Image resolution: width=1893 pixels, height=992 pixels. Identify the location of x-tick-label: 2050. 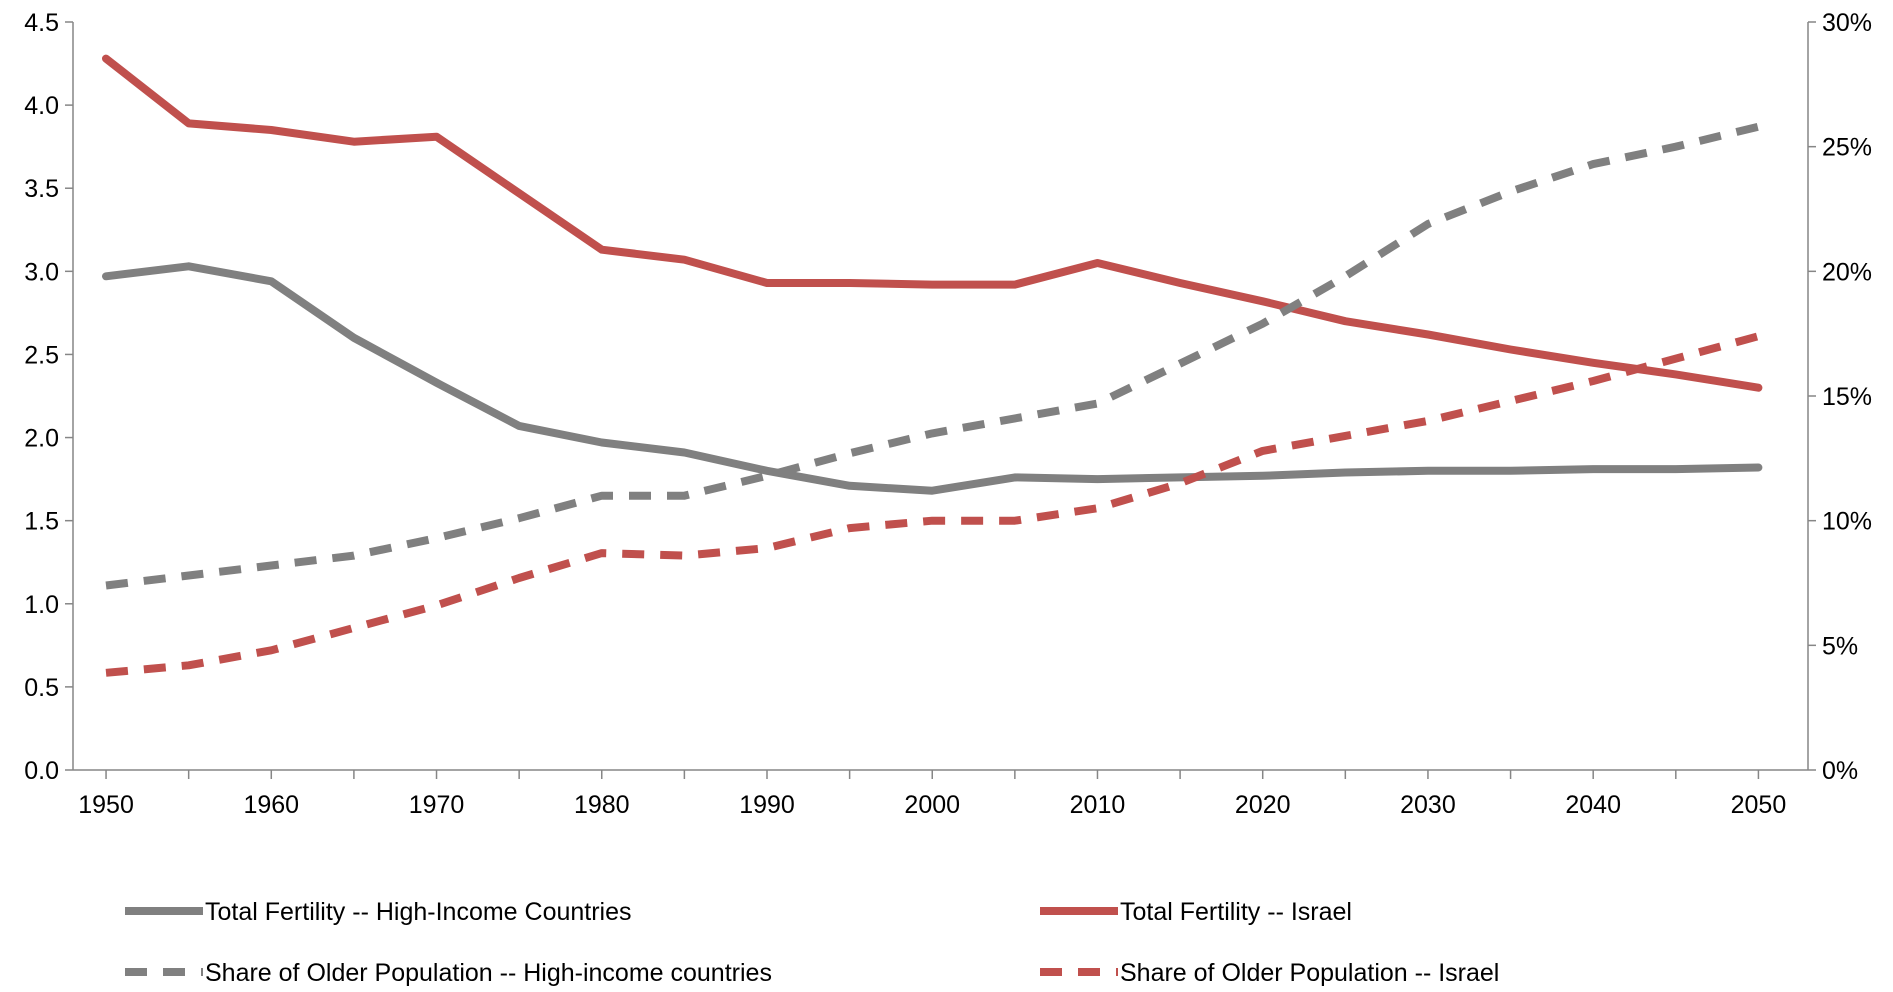
(1759, 805).